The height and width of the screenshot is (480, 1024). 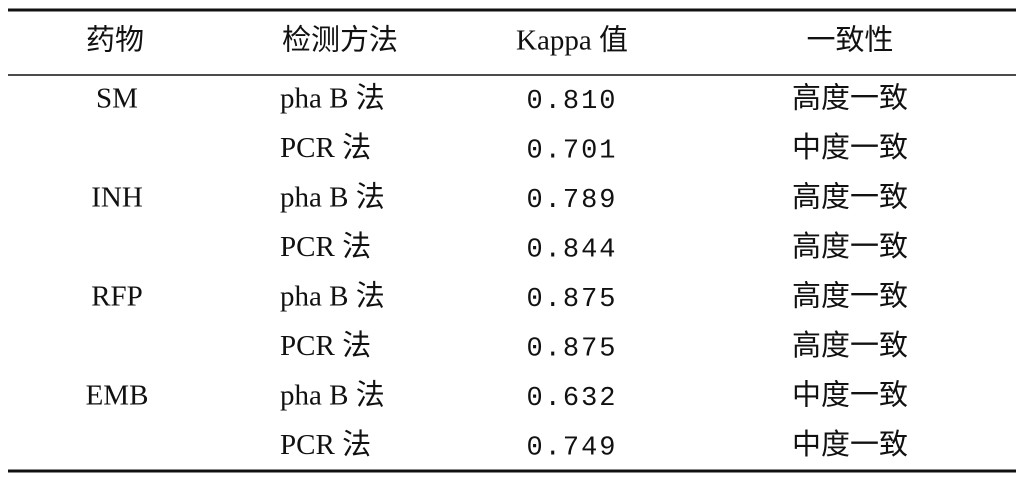 What do you see at coordinates (571, 251) in the screenshot?
I see `kappa-cell: 0.844` at bounding box center [571, 251].